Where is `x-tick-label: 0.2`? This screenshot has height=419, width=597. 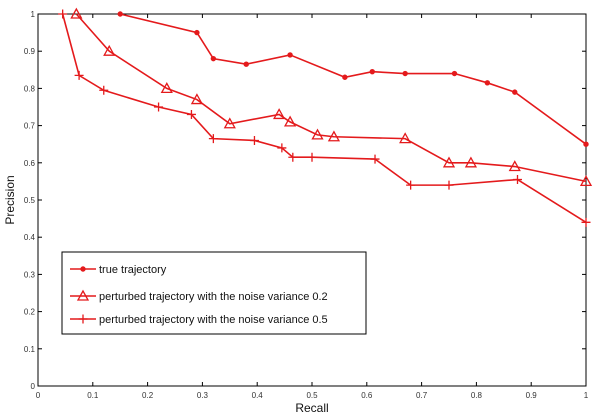
x-tick-label: 0.2 is located at coordinates (148, 395).